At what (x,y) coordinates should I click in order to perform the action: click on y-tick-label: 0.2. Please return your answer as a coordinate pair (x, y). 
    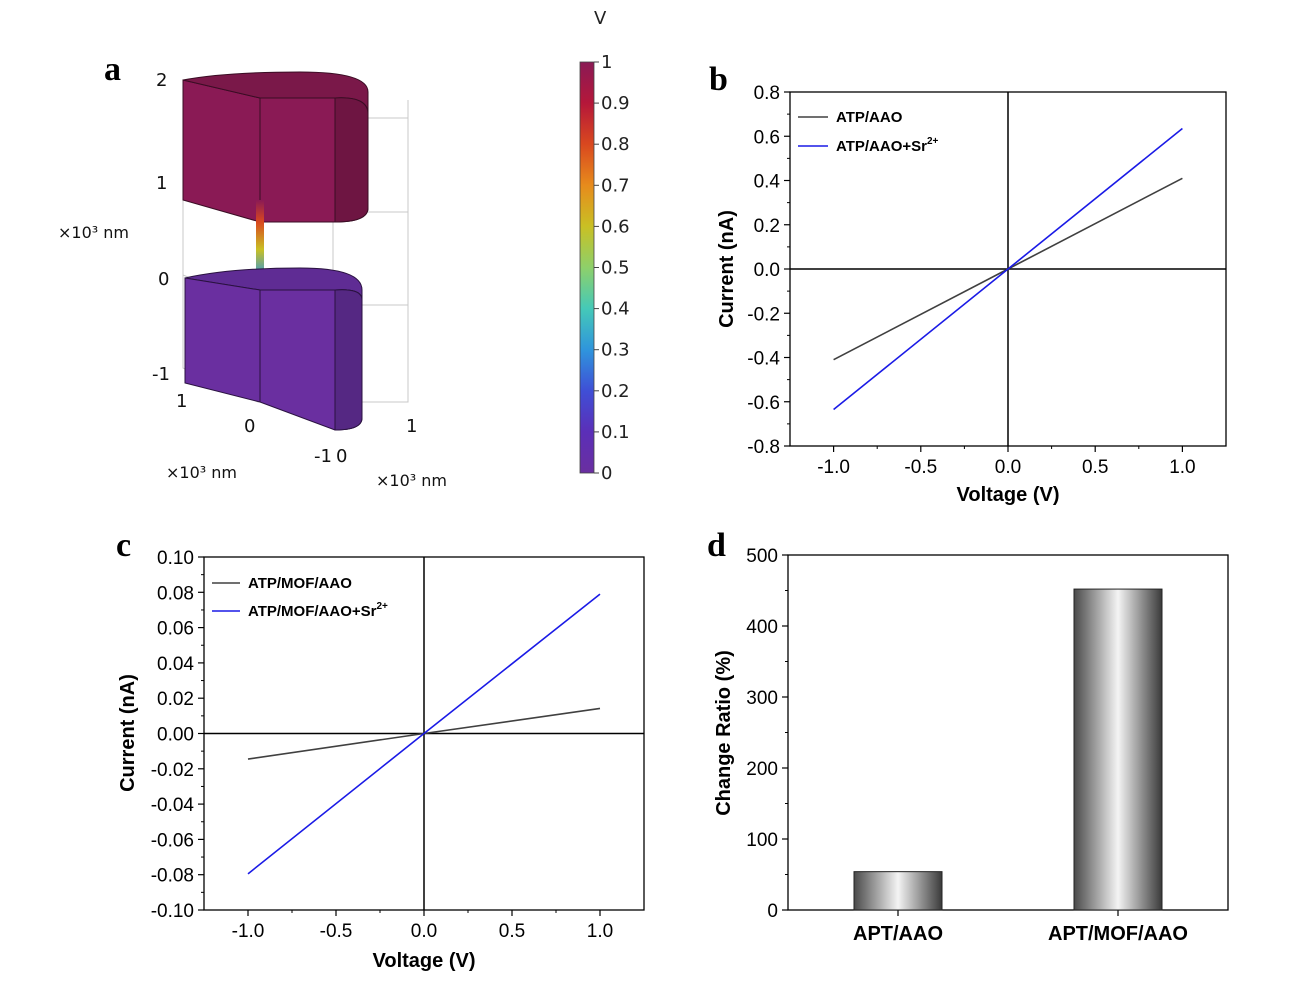
    Looking at the image, I should click on (767, 226).